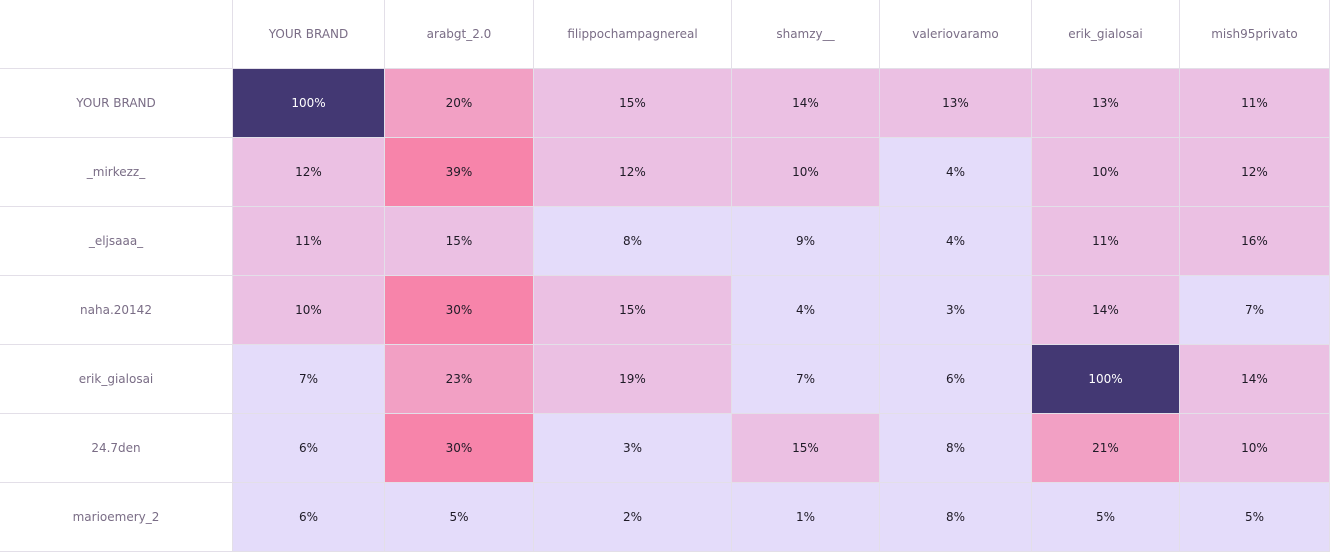 Image resolution: width=1330 pixels, height=552 pixels. I want to click on cell-label: 3%, so click(955, 310).